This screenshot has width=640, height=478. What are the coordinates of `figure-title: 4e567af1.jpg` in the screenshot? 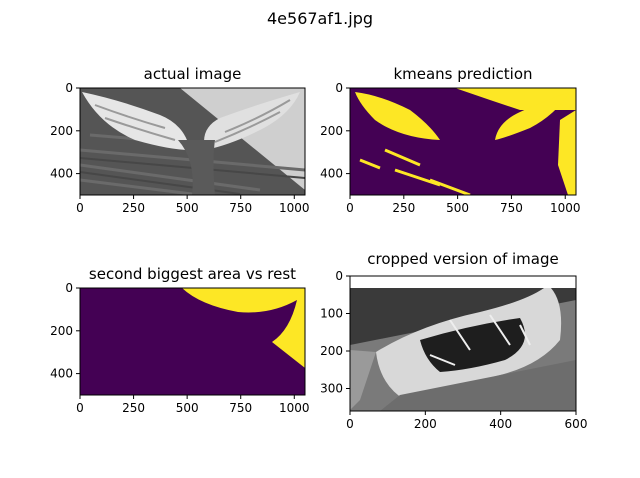 It's located at (320, 18).